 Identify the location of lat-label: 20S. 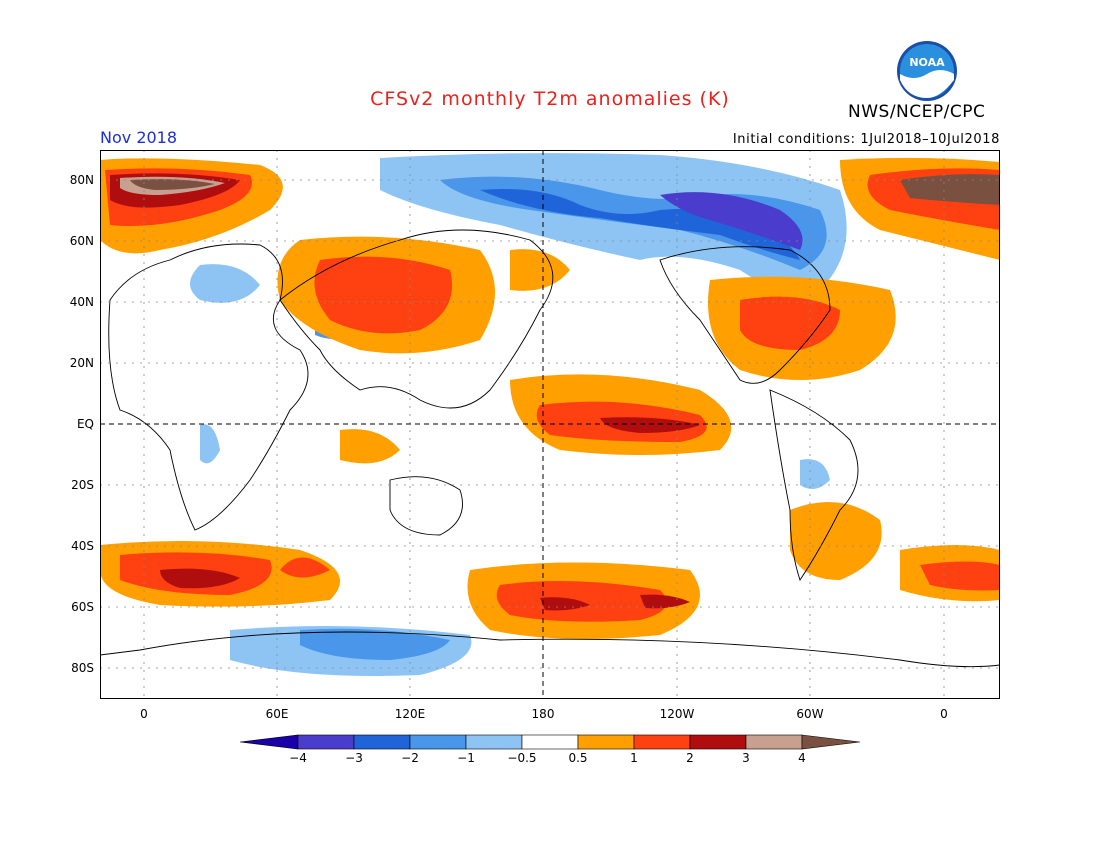
(82, 485).